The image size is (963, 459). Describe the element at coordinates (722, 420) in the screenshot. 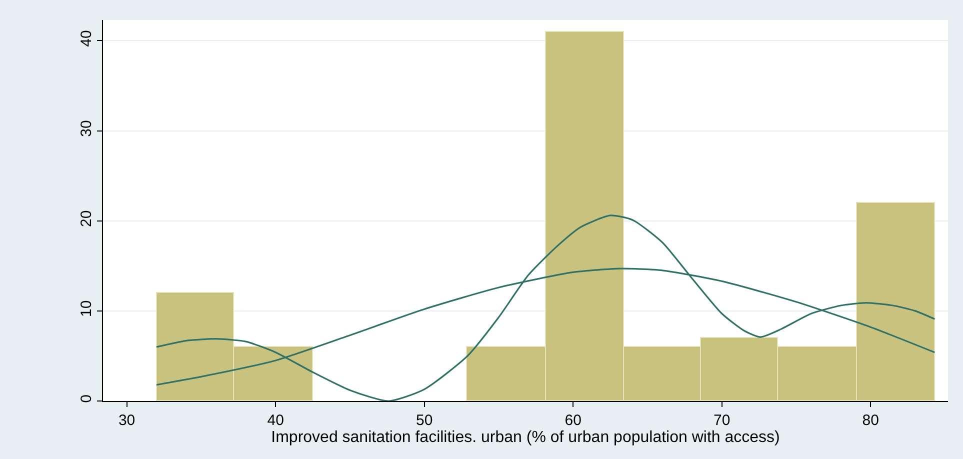

I see `x-tick-label: 70` at that location.